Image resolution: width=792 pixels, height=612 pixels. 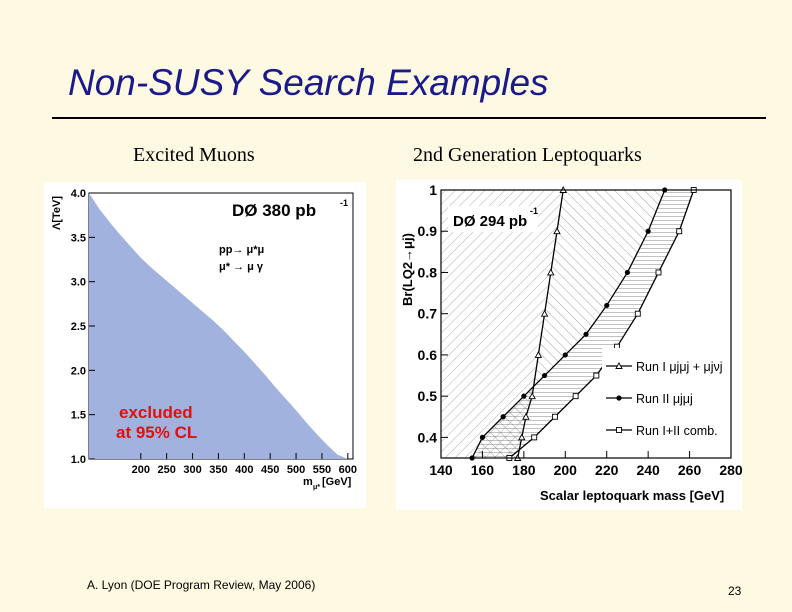 I want to click on legend-label: Run I+II comb., so click(x=677, y=431).